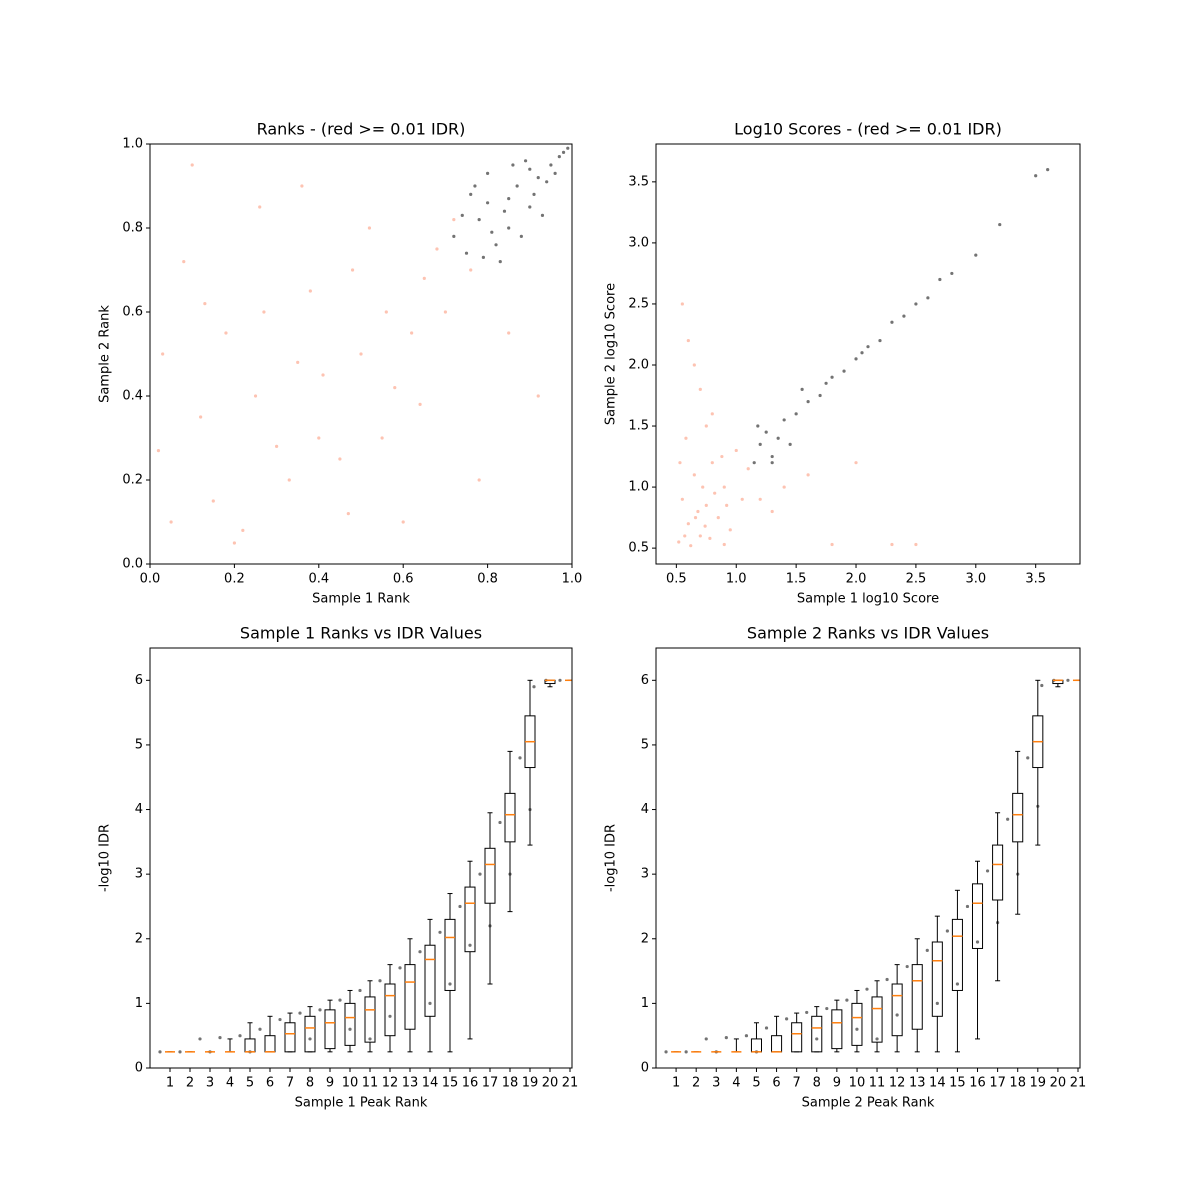  Describe the element at coordinates (190, 1083) in the screenshot. I see `x-tick-label: 2` at that location.